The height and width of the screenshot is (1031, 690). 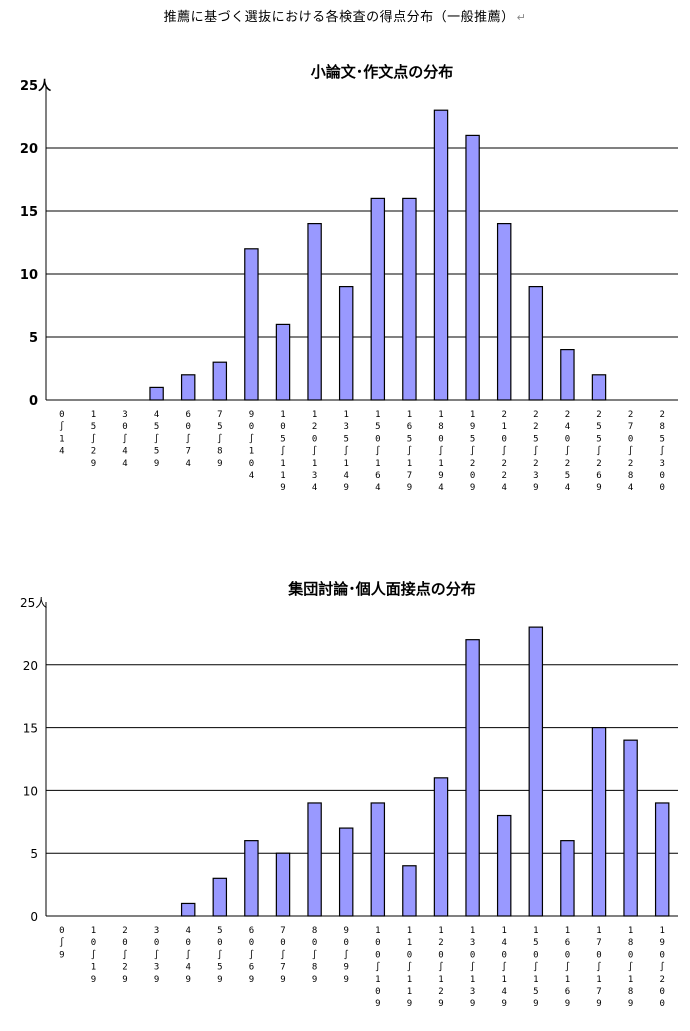 What do you see at coordinates (251, 955) in the screenshot?
I see `x-tick-label: 6 0 ∫ 6 9` at bounding box center [251, 955].